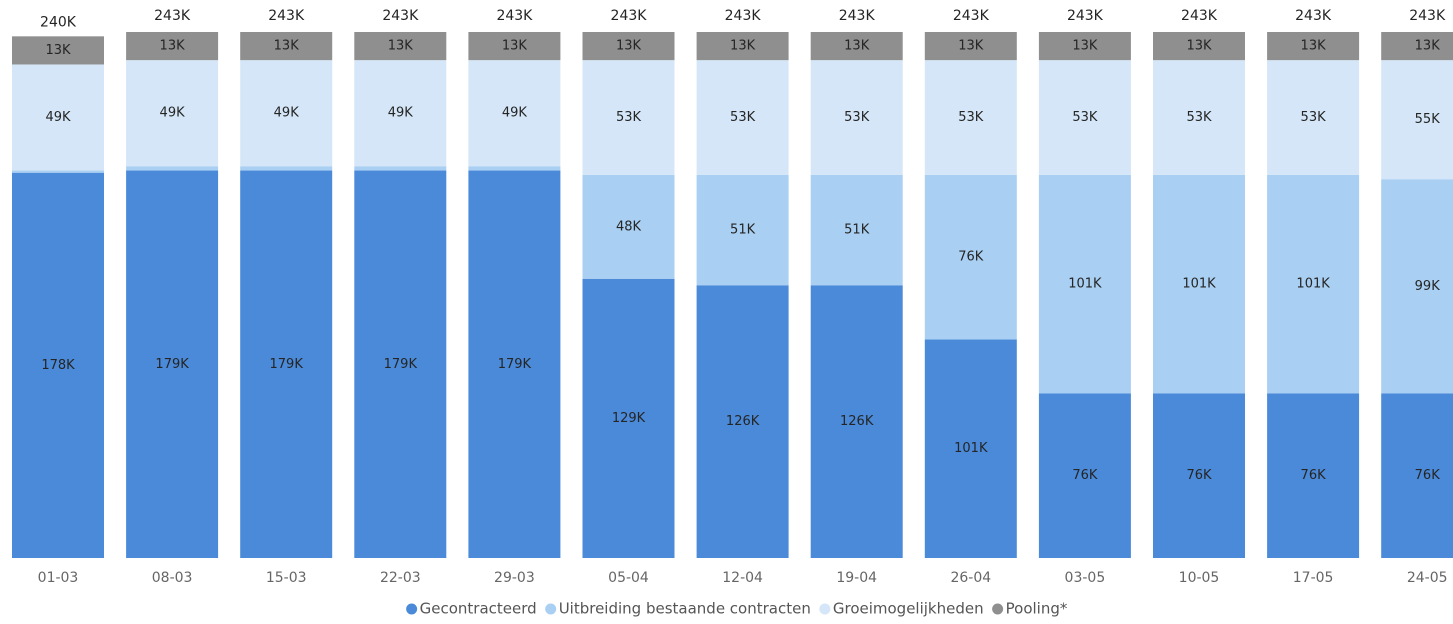  I want to click on x-tick-label: 12-04, so click(742, 578).